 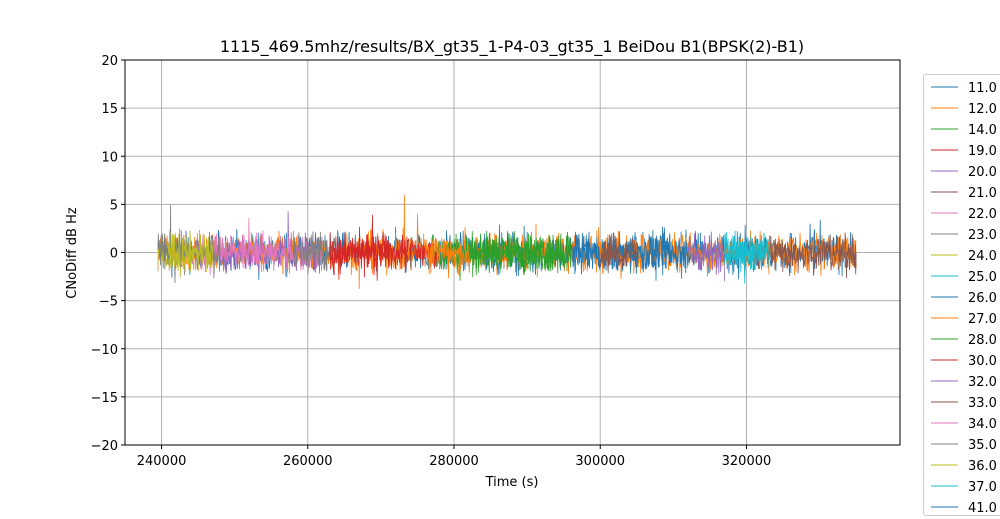 I want to click on x-tick-label: 300000, so click(x=600, y=461).